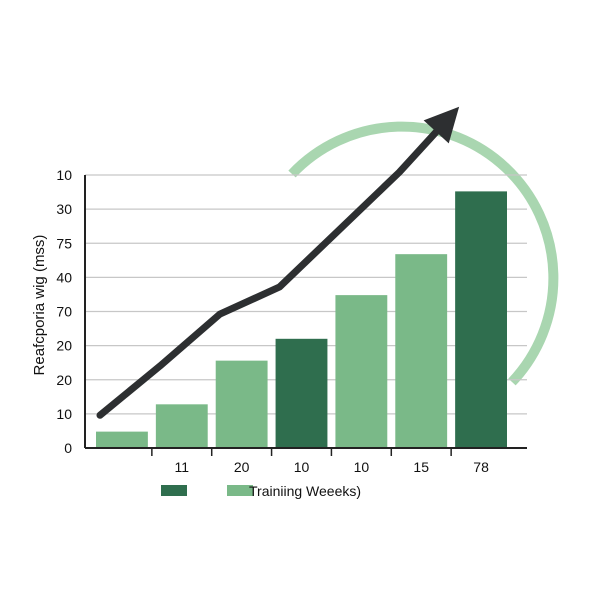  Describe the element at coordinates (64, 312) in the screenshot. I see `y-tick-label: 70` at that location.